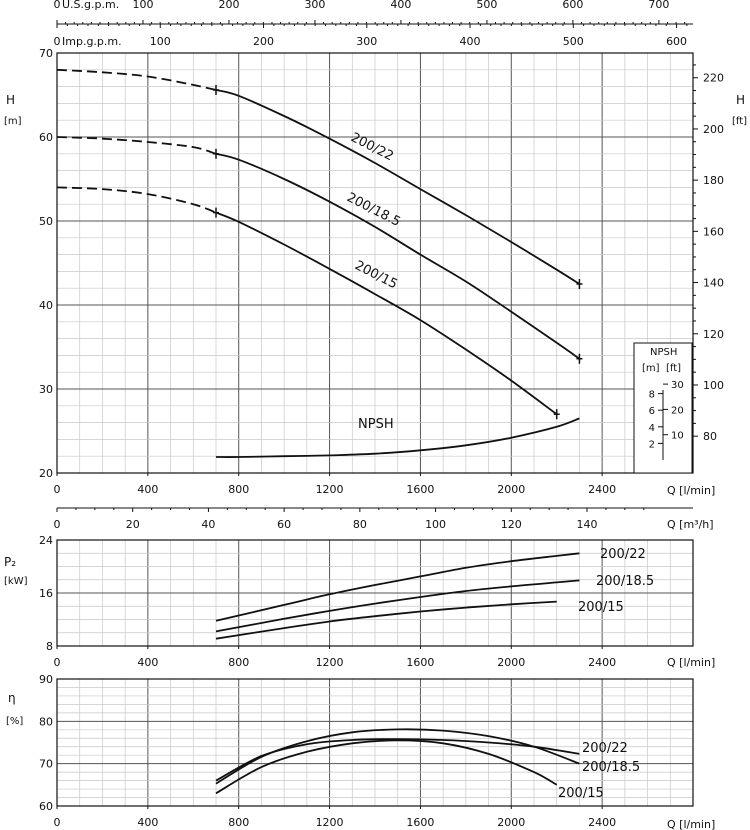 This screenshot has width=750, height=830. What do you see at coordinates (376, 424) in the screenshot?
I see `npsh-curve-label: NPSH` at bounding box center [376, 424].